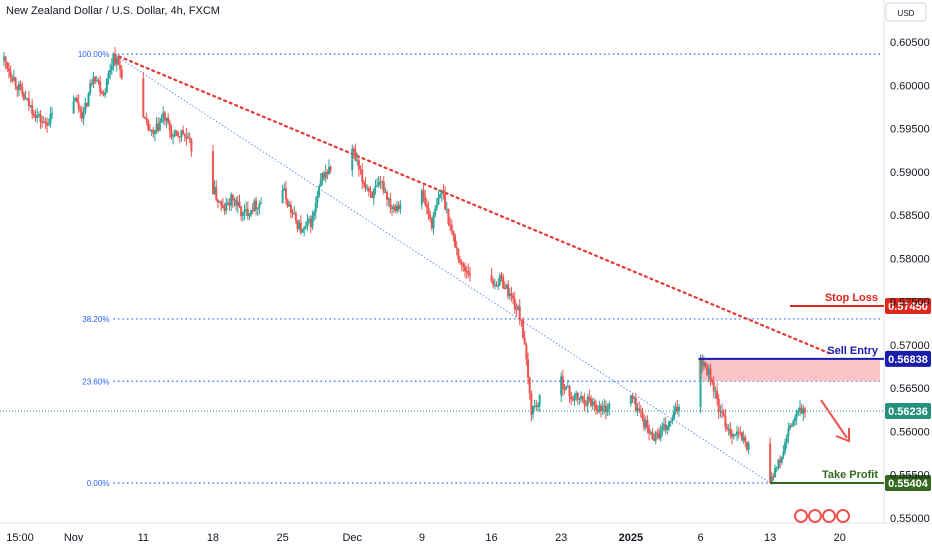 Image resolution: width=932 pixels, height=550 pixels. I want to click on time-tick-label: 11, so click(143, 538).